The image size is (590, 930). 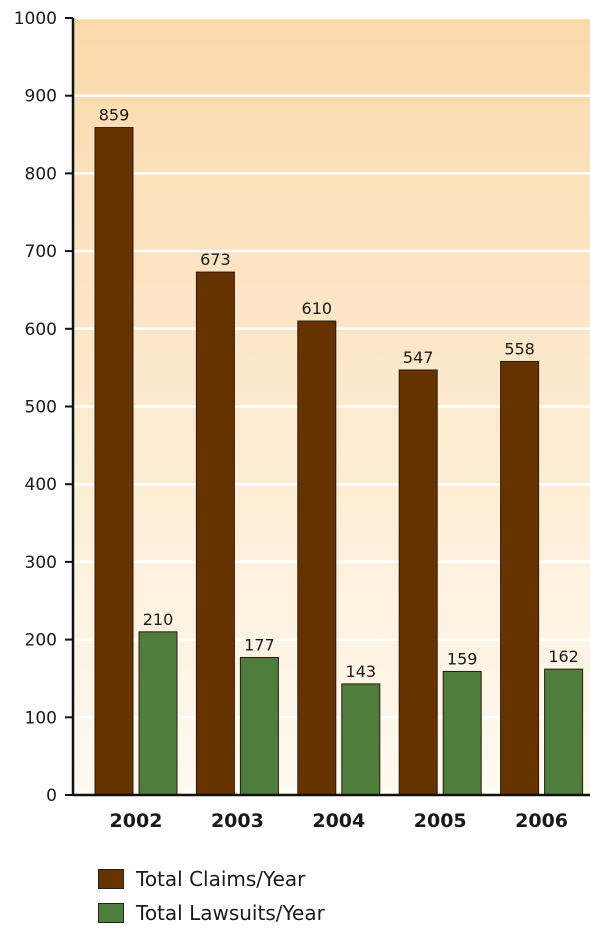 I want to click on legend-item-lawsuits: Total Lawsuits/Year, so click(x=211, y=913).